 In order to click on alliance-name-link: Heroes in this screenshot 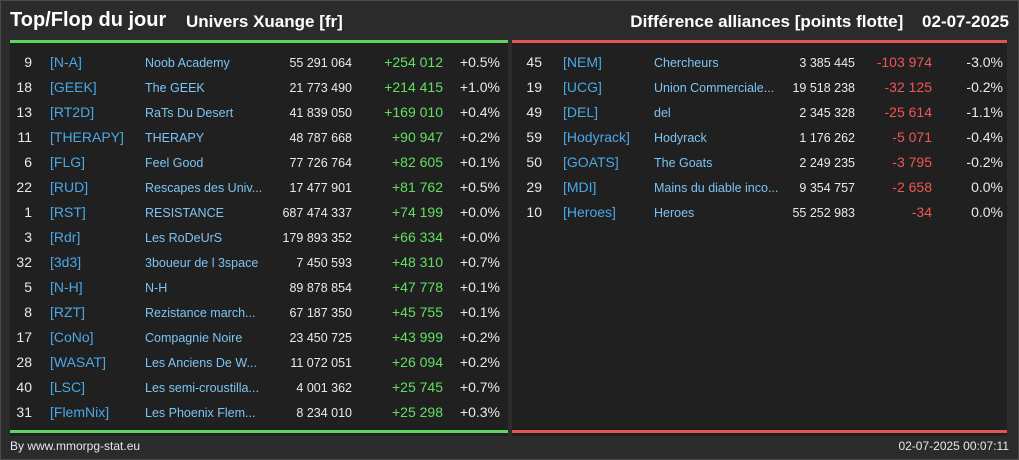, I will do `click(674, 213)`.